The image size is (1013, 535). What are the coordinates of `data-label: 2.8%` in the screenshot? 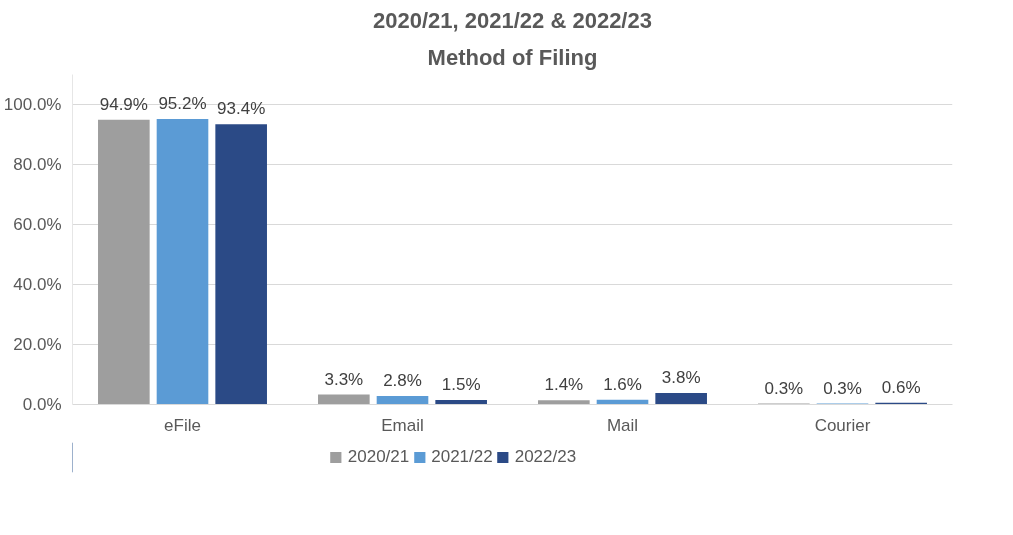 It's located at (402, 381).